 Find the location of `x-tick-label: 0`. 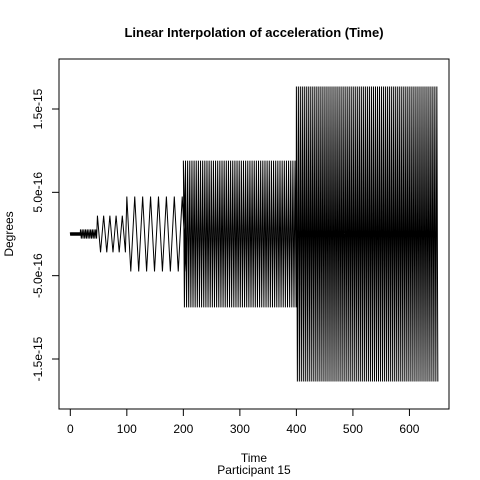

x-tick-label: 0 is located at coordinates (70, 429).